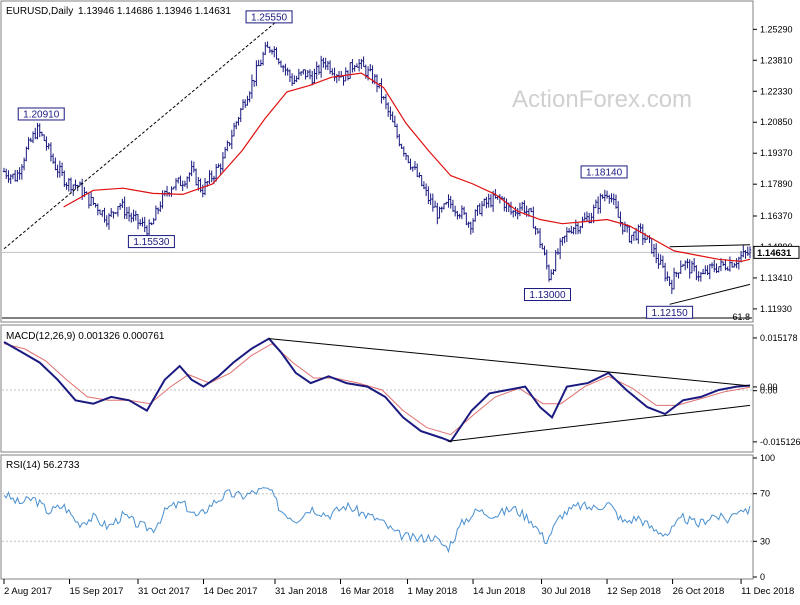 The height and width of the screenshot is (605, 800). Describe the element at coordinates (776, 184) in the screenshot. I see `price-axis-tick-label: 1.17890` at that location.